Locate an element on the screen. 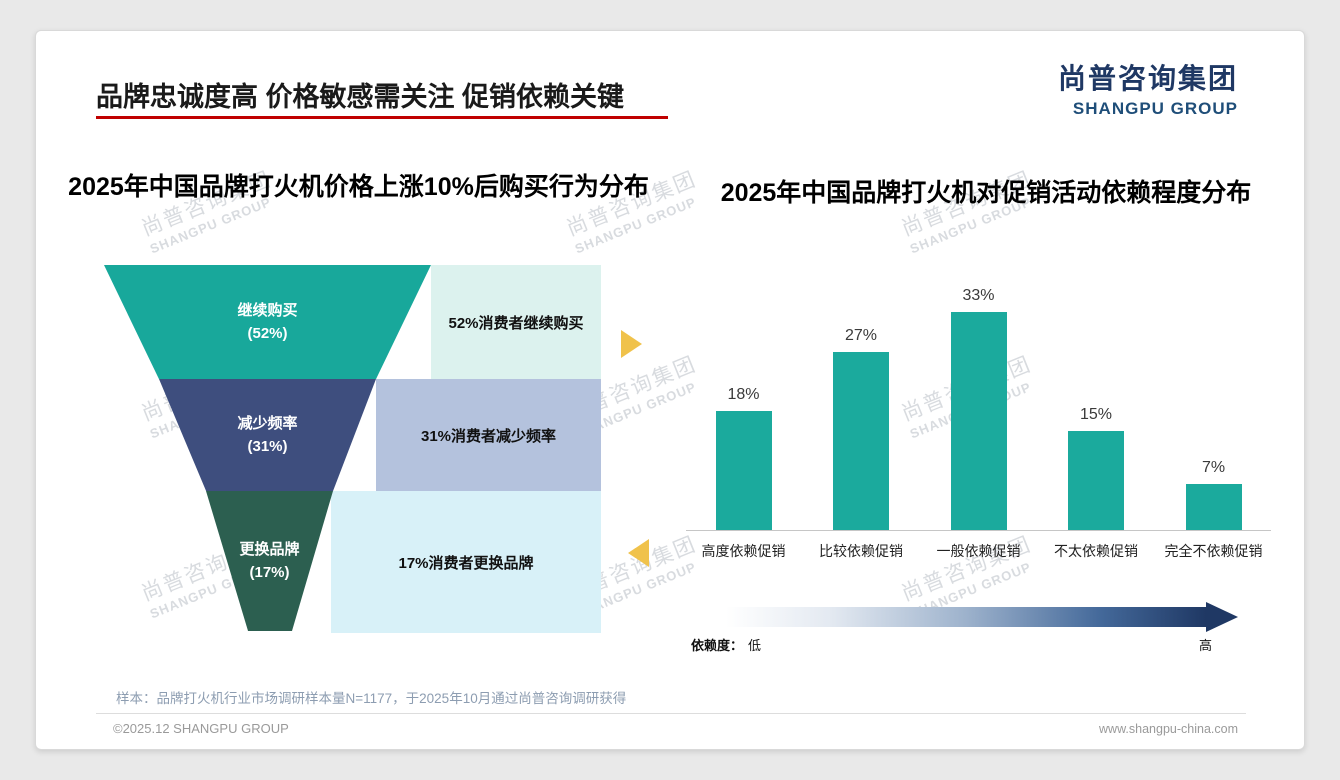 This screenshot has height=780, width=1340. logo: 尚普咨询集团 SHANGPU GROUP is located at coordinates (1148, 88).